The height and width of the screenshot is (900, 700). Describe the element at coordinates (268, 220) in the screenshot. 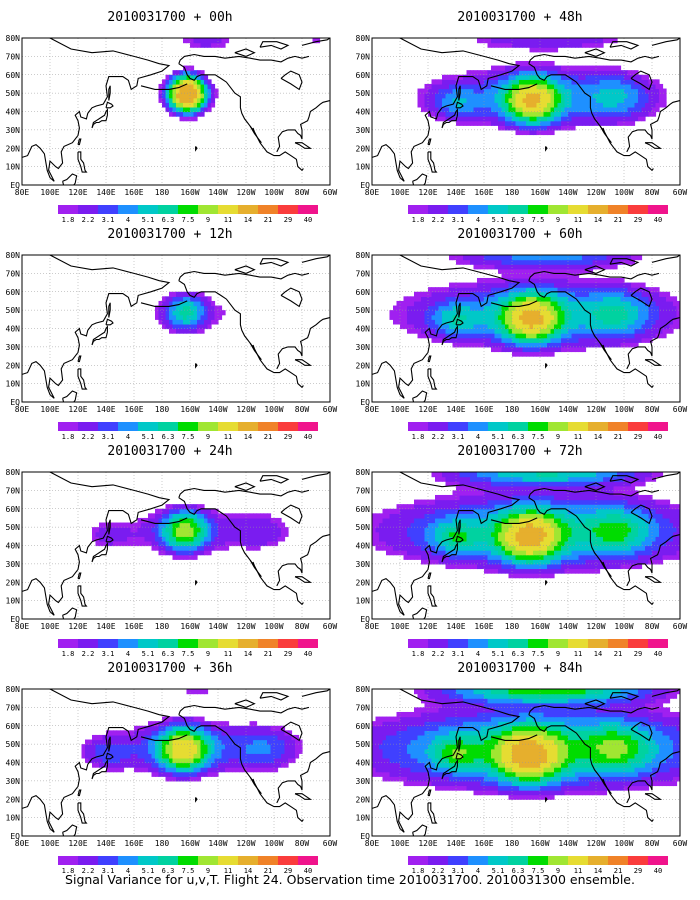

I see `colorbar-label: 21` at that location.